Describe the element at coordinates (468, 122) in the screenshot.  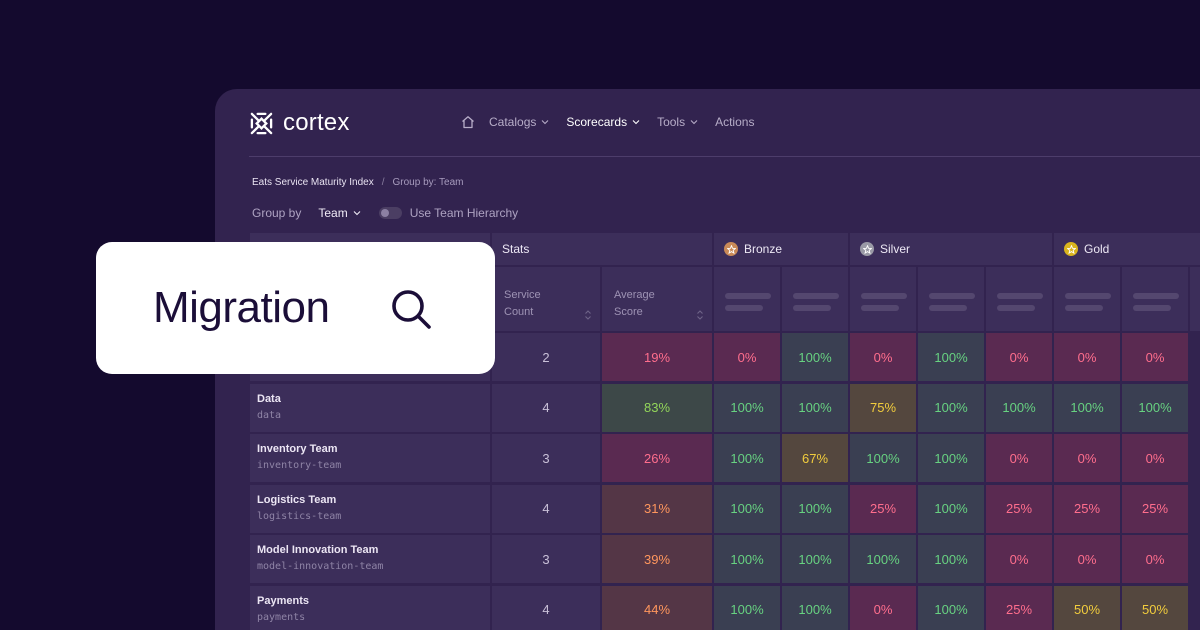
I see `home-icon` at that location.